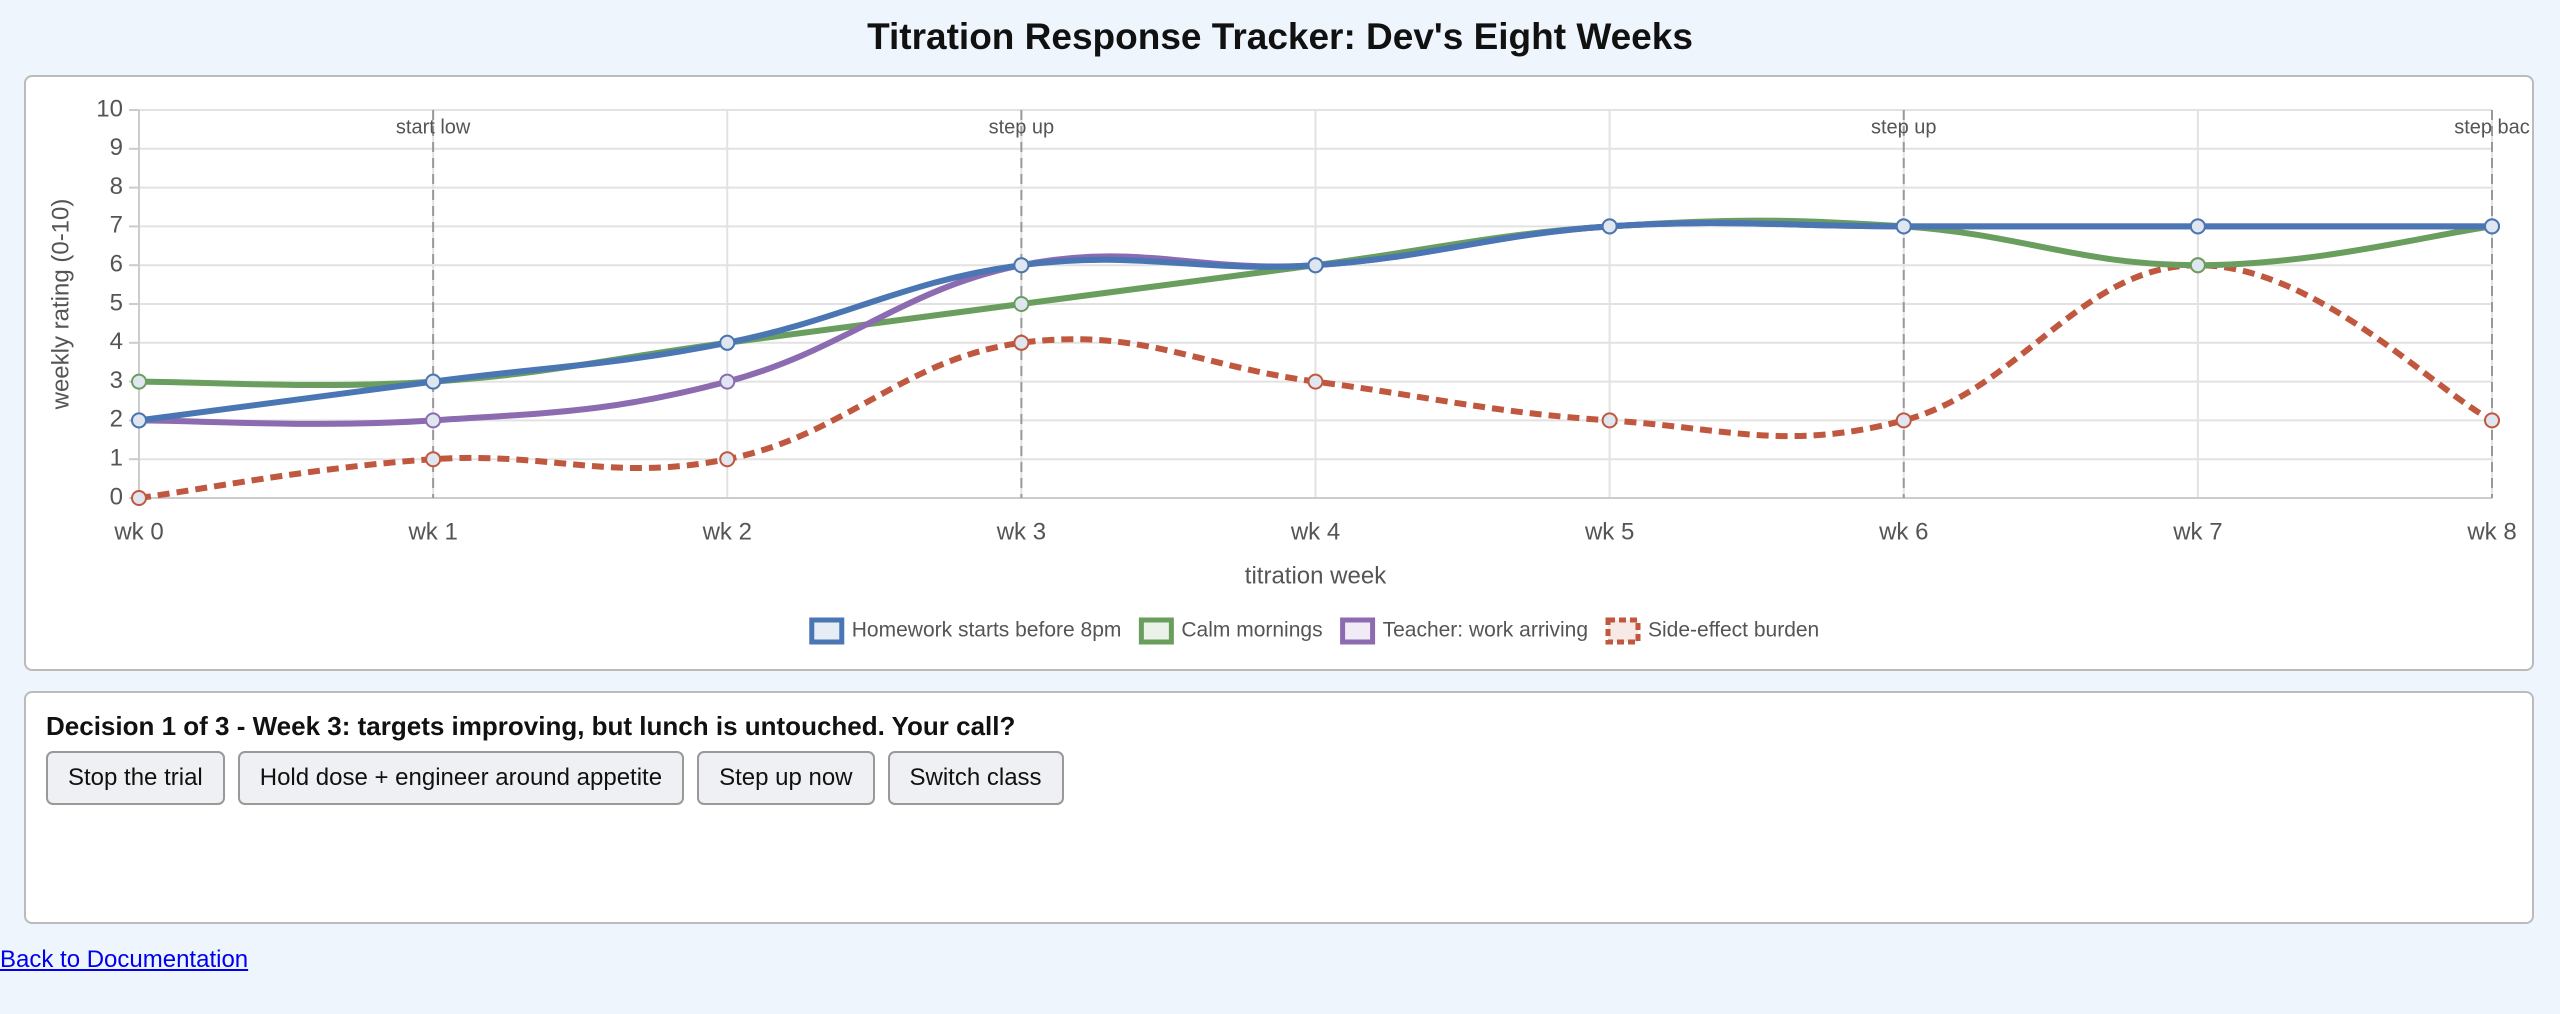 This screenshot has width=2560, height=1014. Describe the element at coordinates (116, 147) in the screenshot. I see `y-tick-label: 9` at that location.